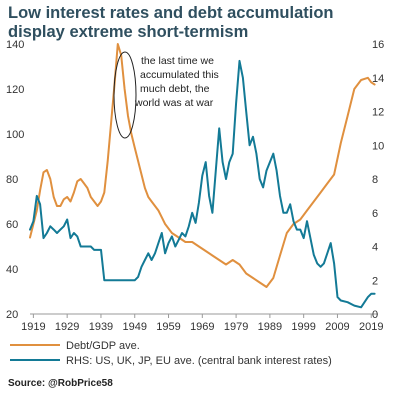 This screenshot has height=400, width=400. What do you see at coordinates (15, 90) in the screenshot?
I see `left-y-tick-label: 120` at bounding box center [15, 90].